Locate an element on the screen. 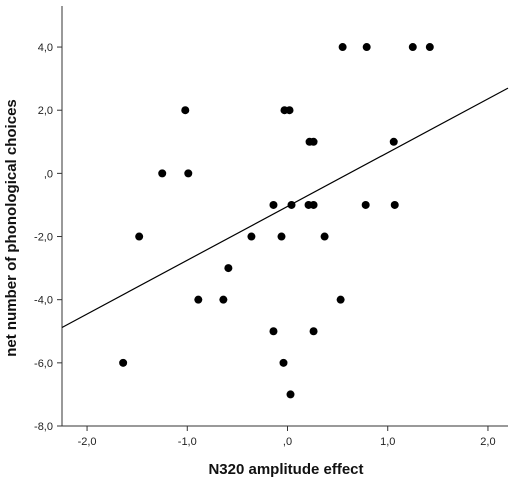 The image size is (510, 487). x-tick-label: -1,0 is located at coordinates (187, 442).